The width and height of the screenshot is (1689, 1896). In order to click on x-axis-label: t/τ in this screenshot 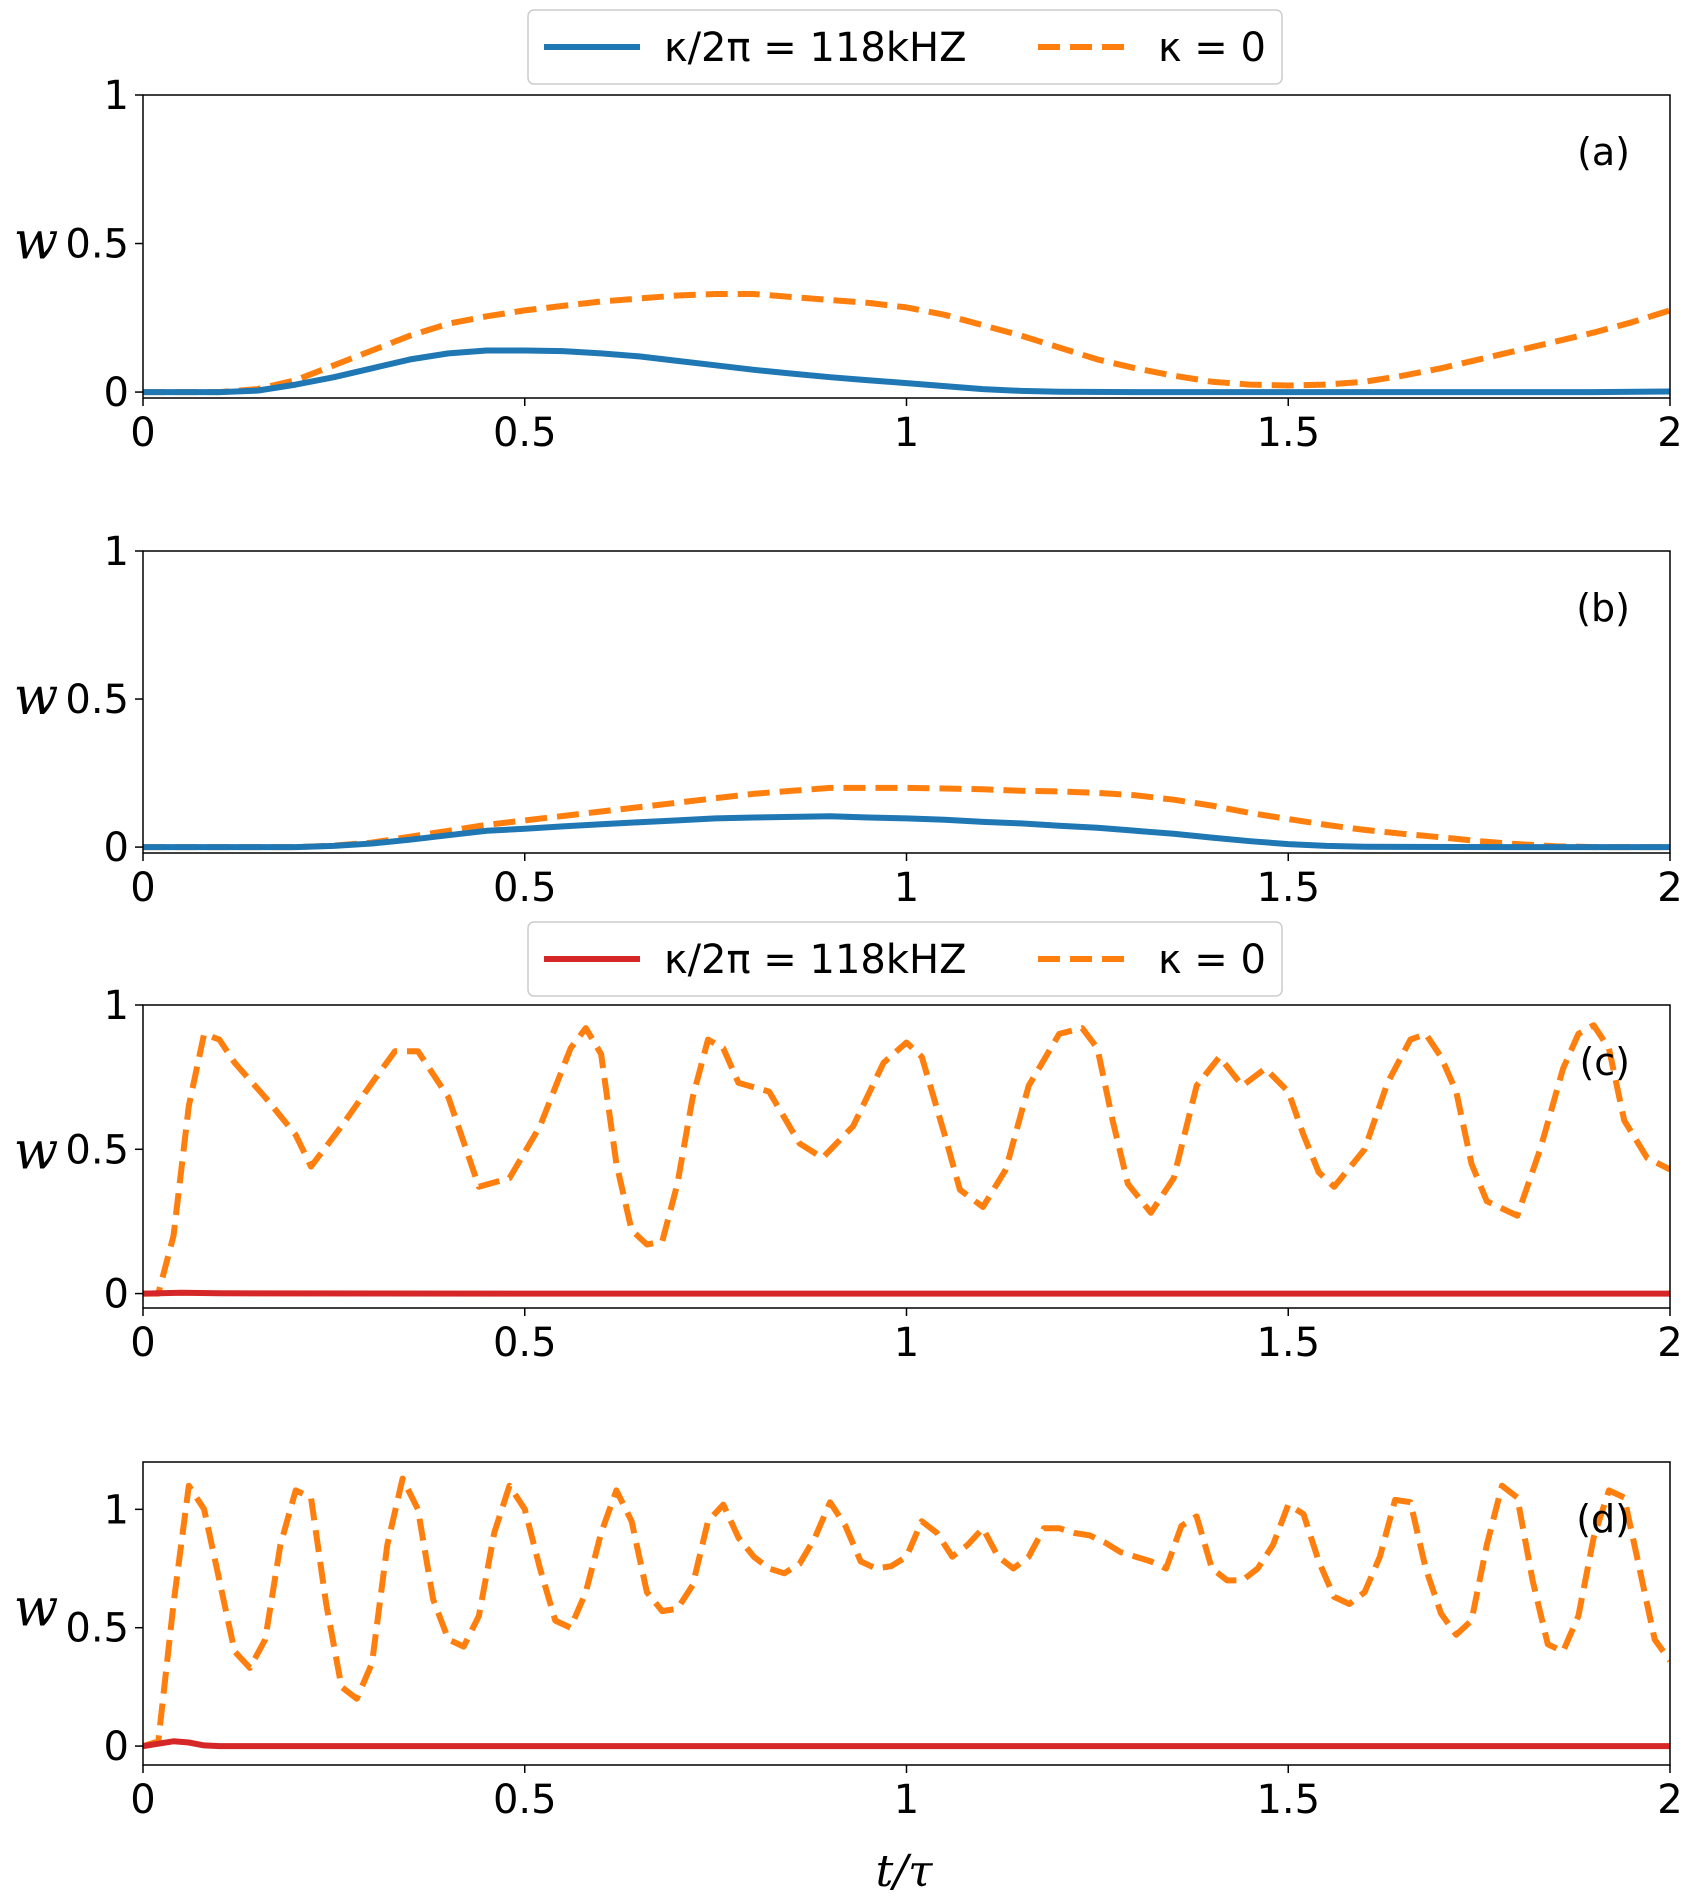, I will do `click(905, 1871)`.